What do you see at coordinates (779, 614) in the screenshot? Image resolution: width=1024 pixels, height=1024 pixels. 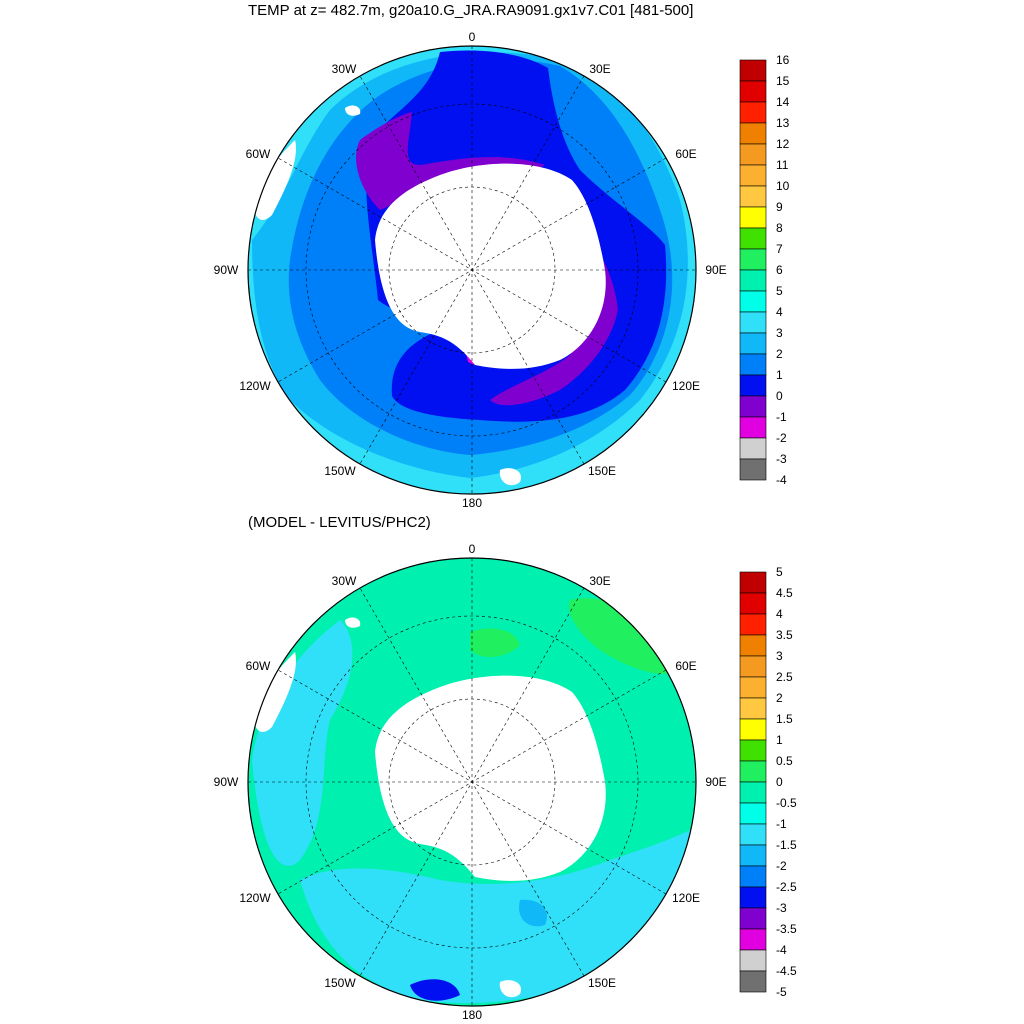 I see `bottom-colorbar-label: 4` at bounding box center [779, 614].